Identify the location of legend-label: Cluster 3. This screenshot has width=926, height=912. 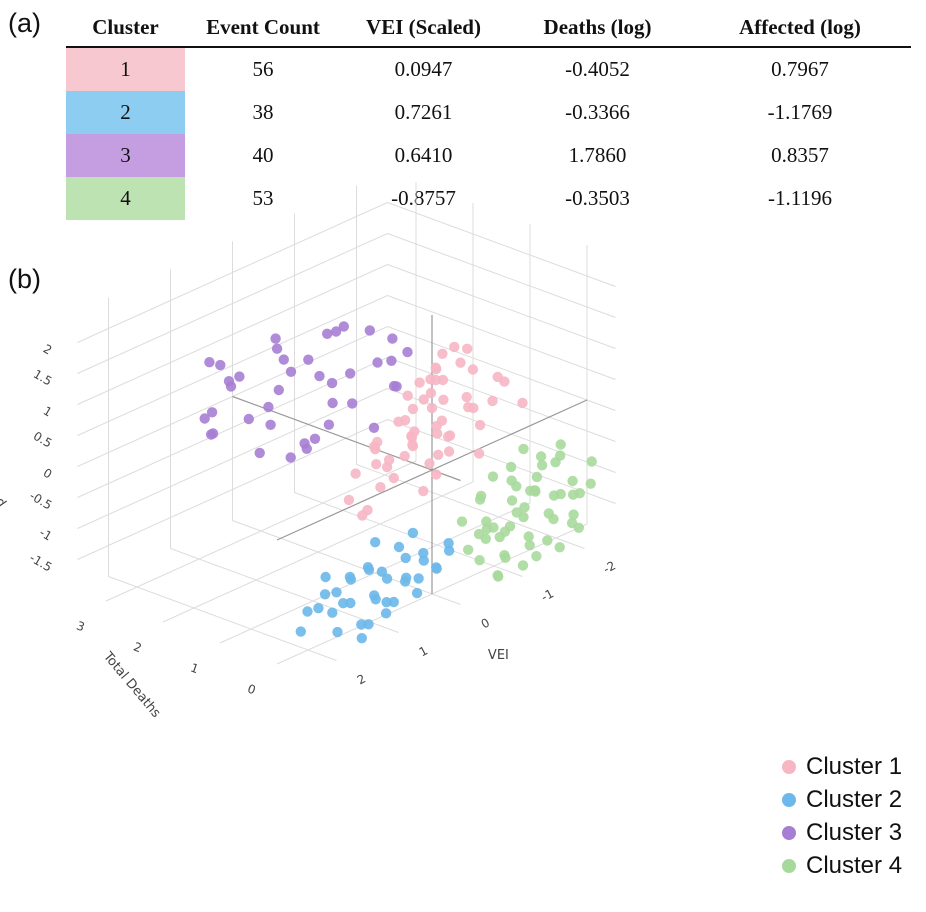
(854, 832).